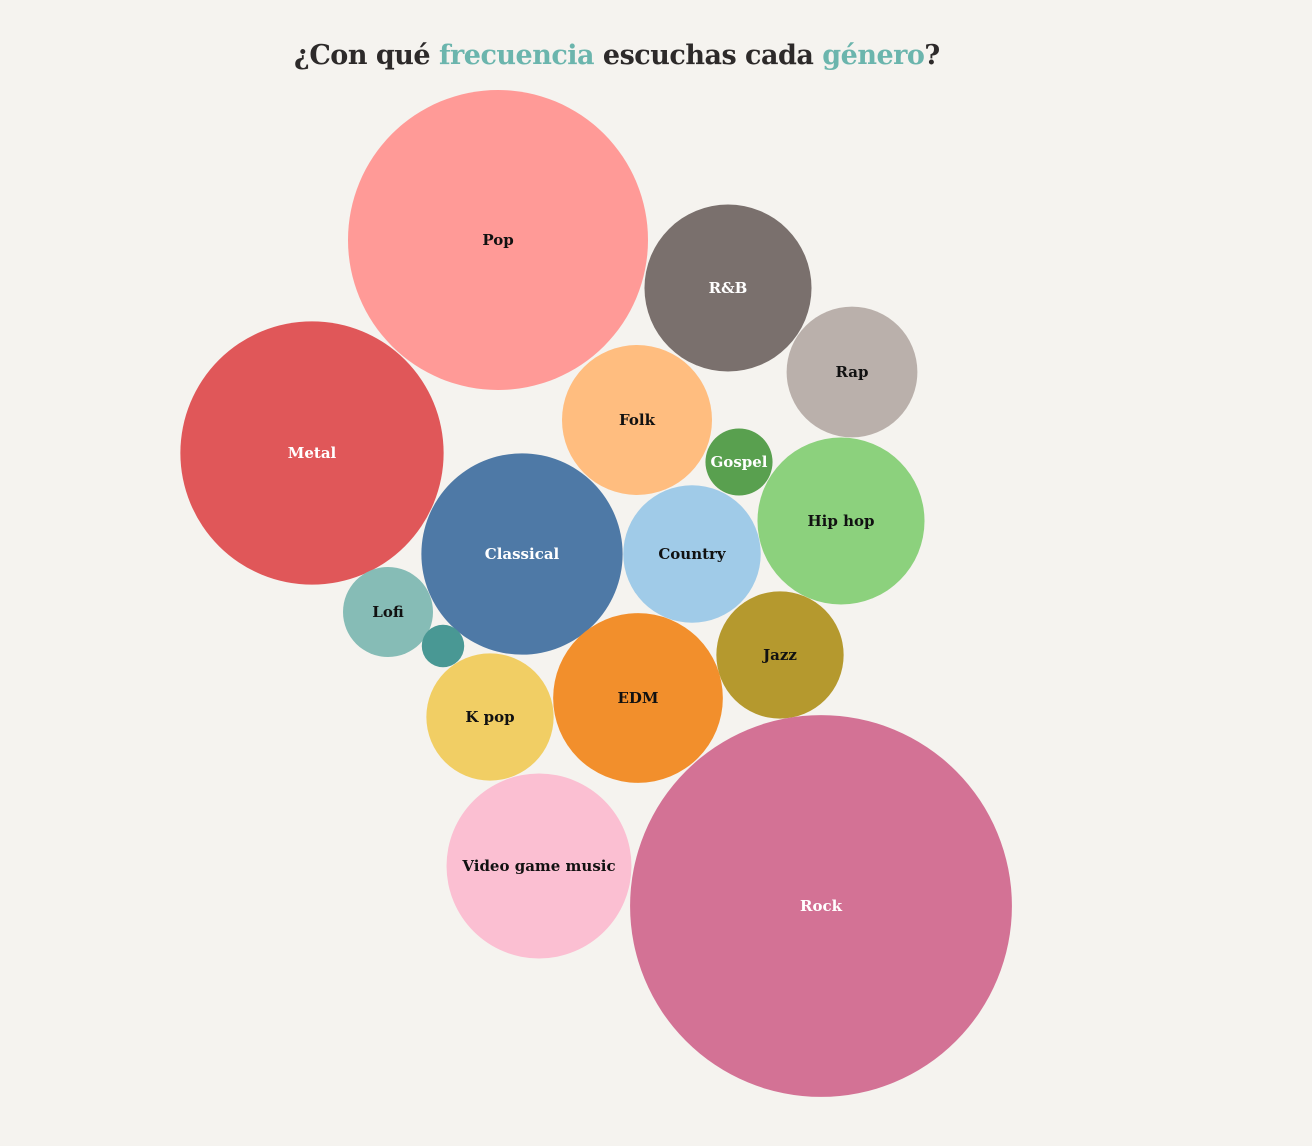  I want to click on bubble-country: Country, so click(692, 554).